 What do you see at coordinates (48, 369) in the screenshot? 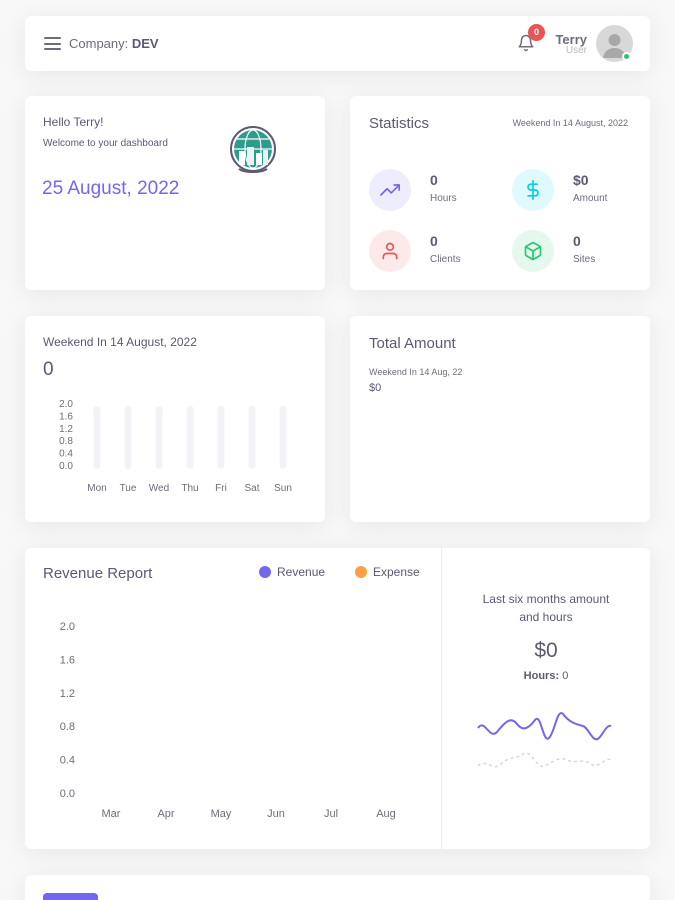
I see `weekend-value: 0` at bounding box center [48, 369].